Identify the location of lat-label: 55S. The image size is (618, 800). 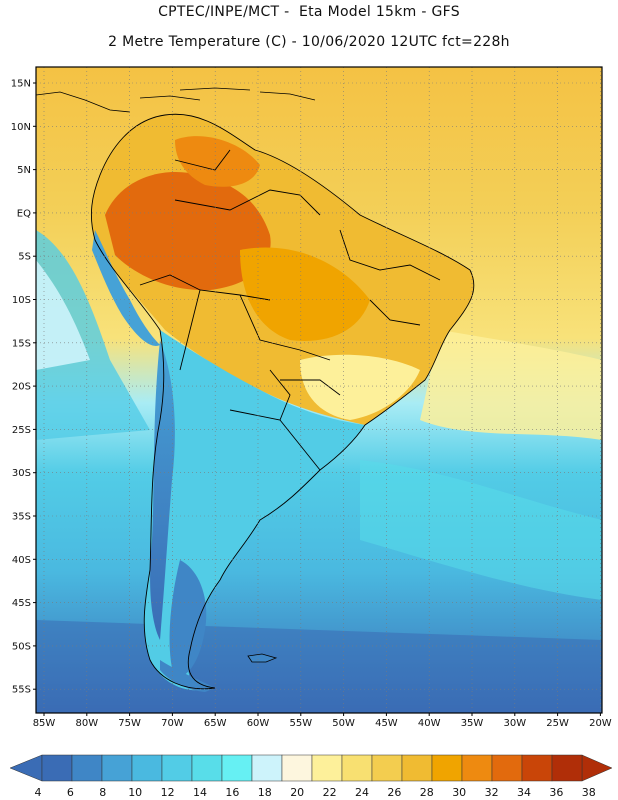
(21, 690).